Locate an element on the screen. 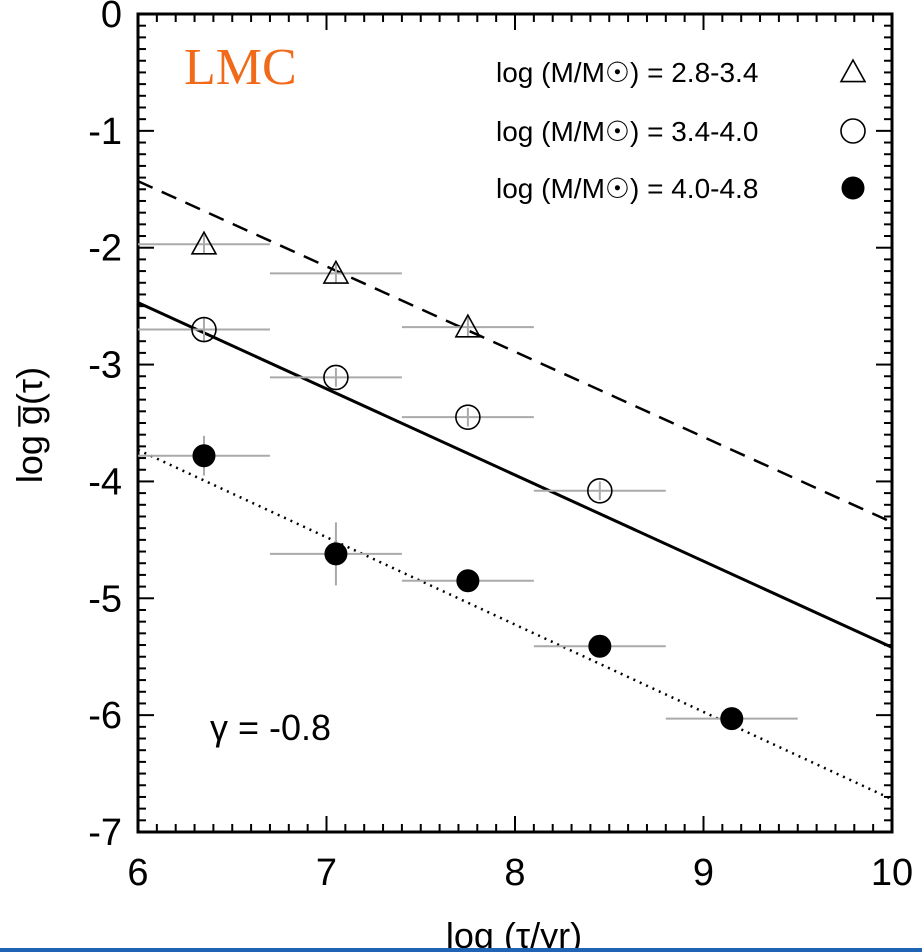 The height and width of the screenshot is (952, 922). y-tick-label: -3 is located at coordinates (105, 366).